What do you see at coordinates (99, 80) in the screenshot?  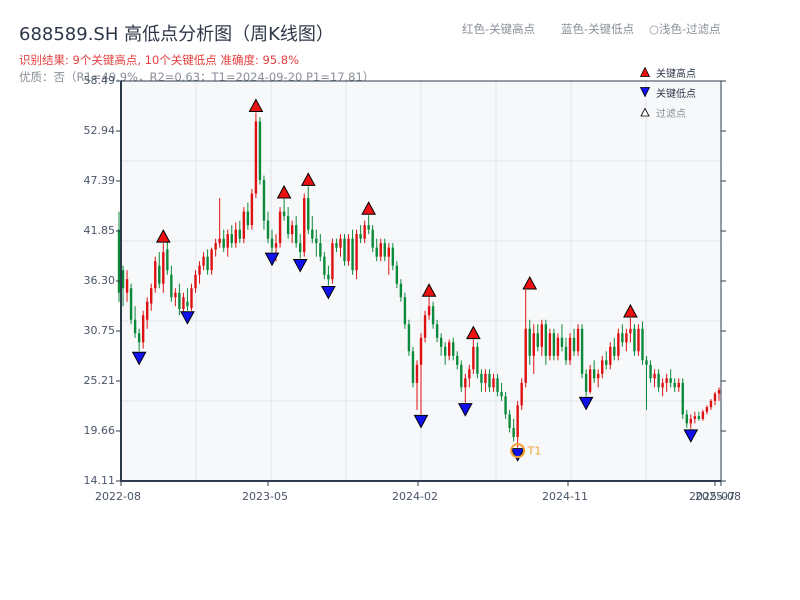 I see `y-tick-label: 58.49` at bounding box center [99, 80].